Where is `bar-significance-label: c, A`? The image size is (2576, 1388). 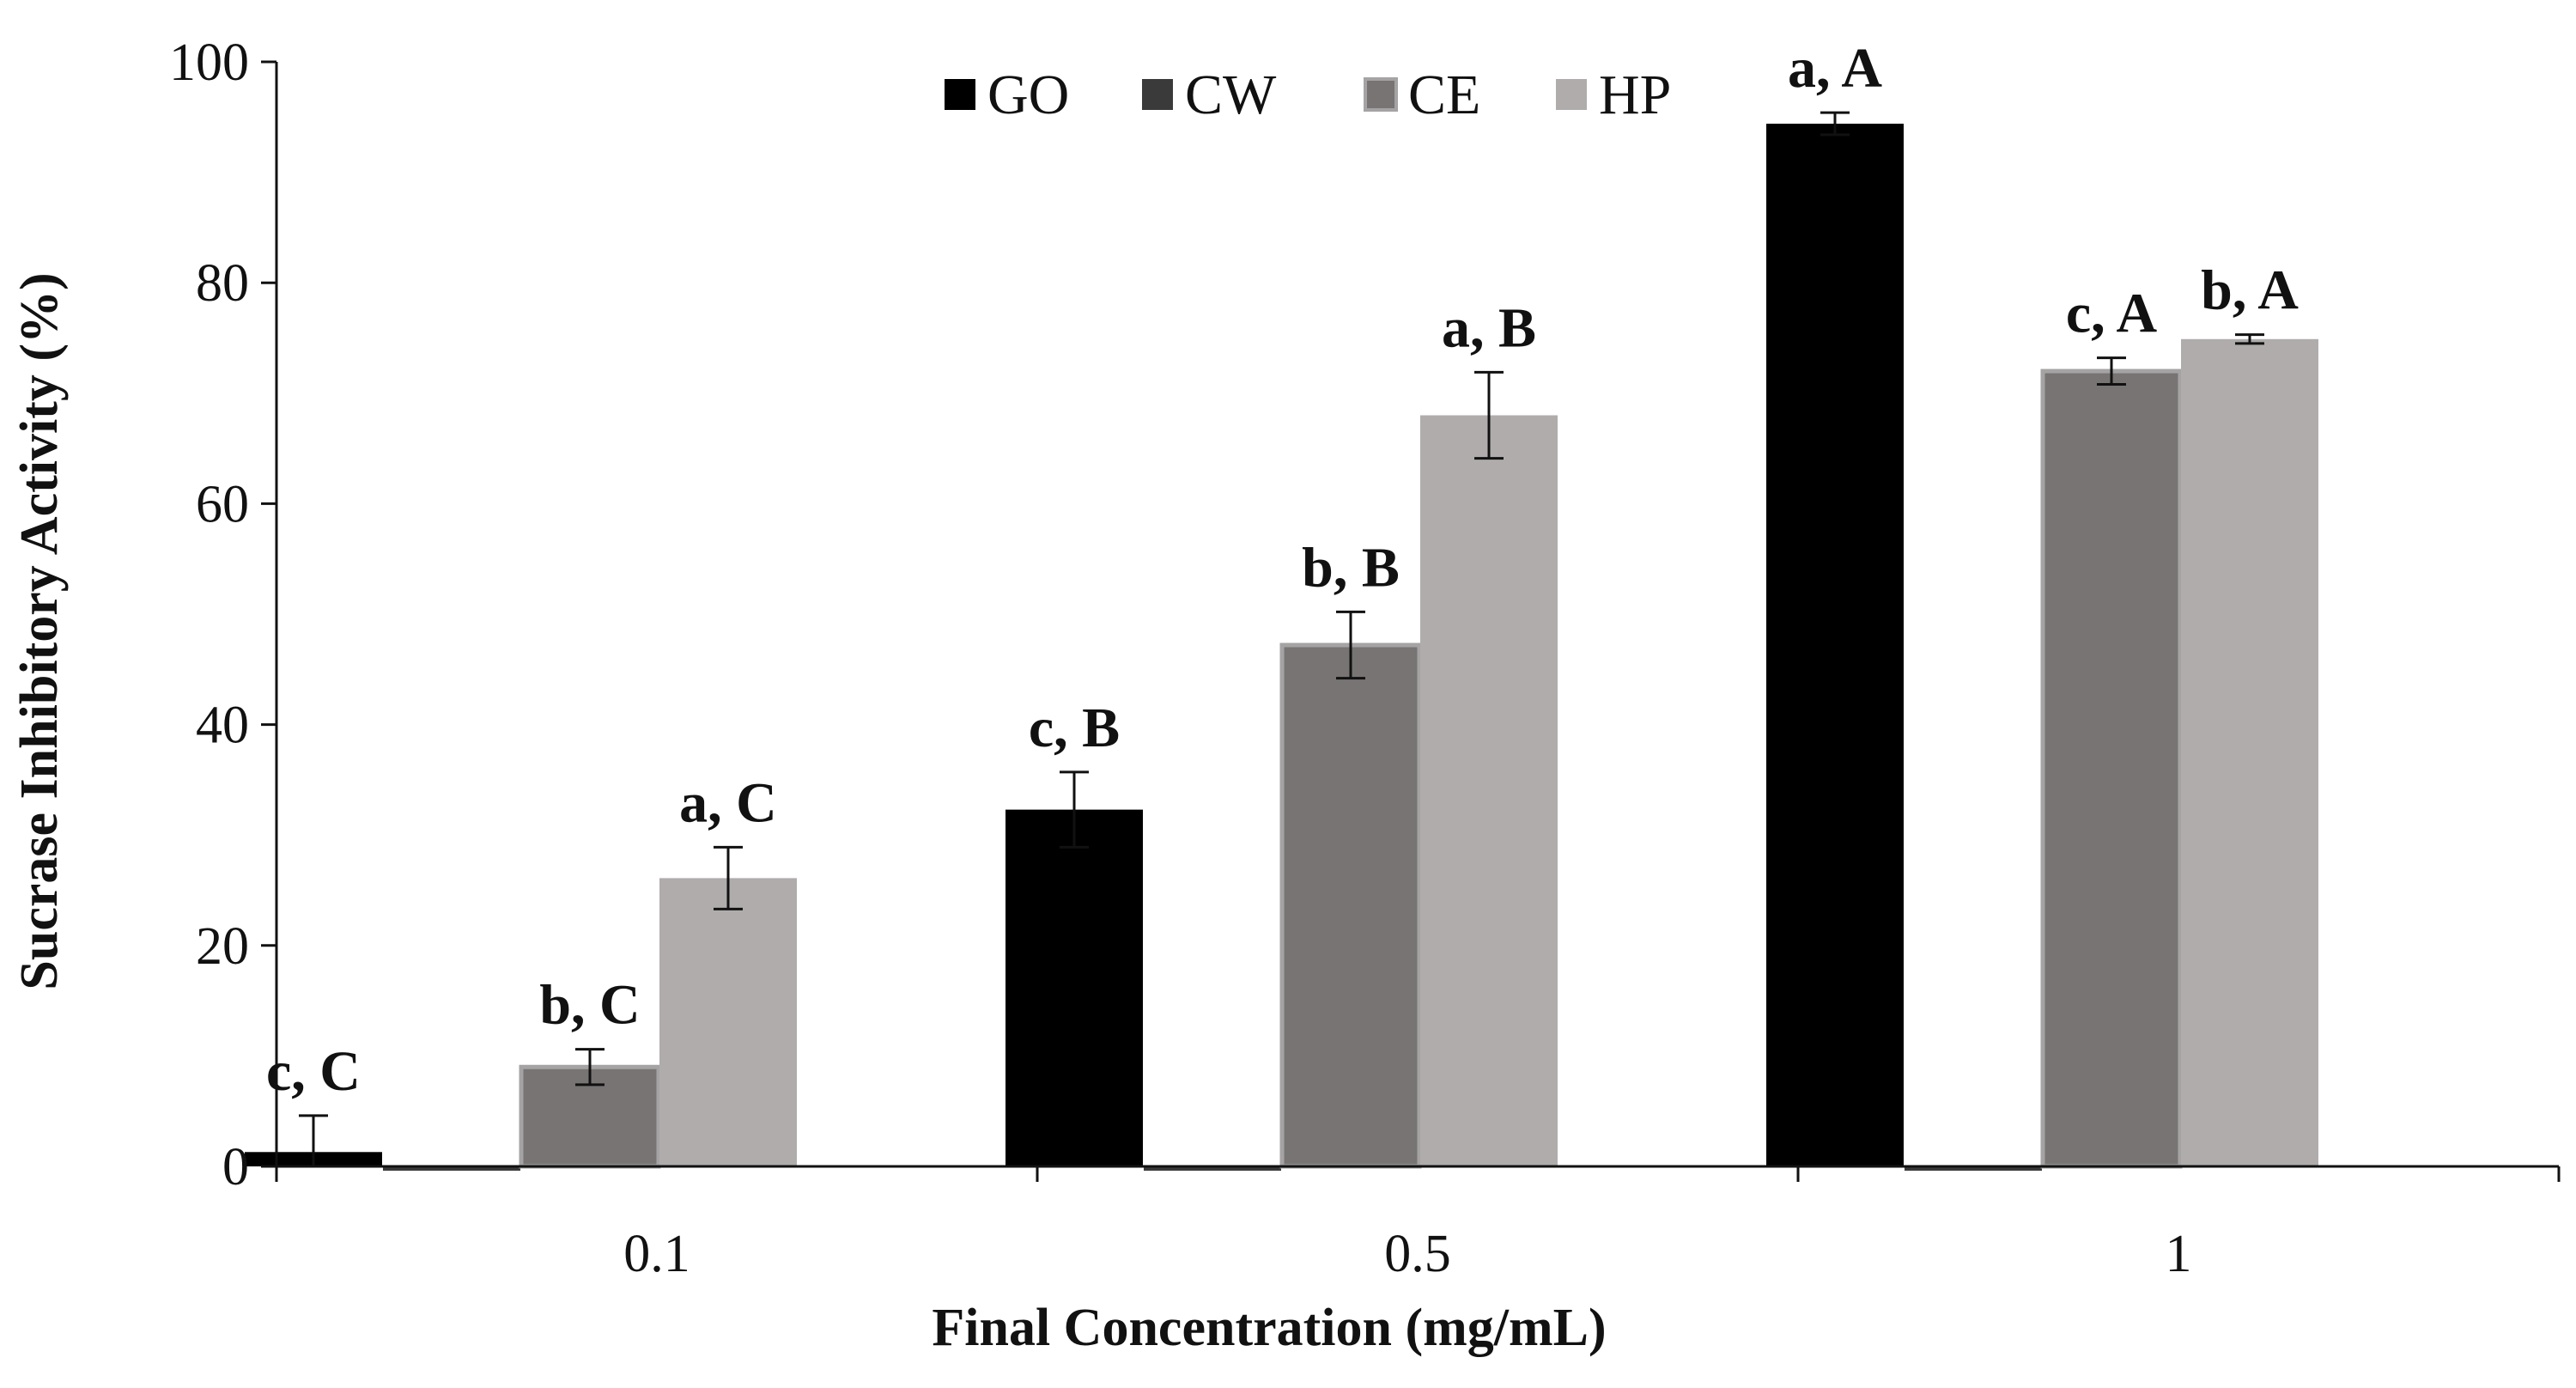
bar-significance-label: c, A is located at coordinates (2112, 314).